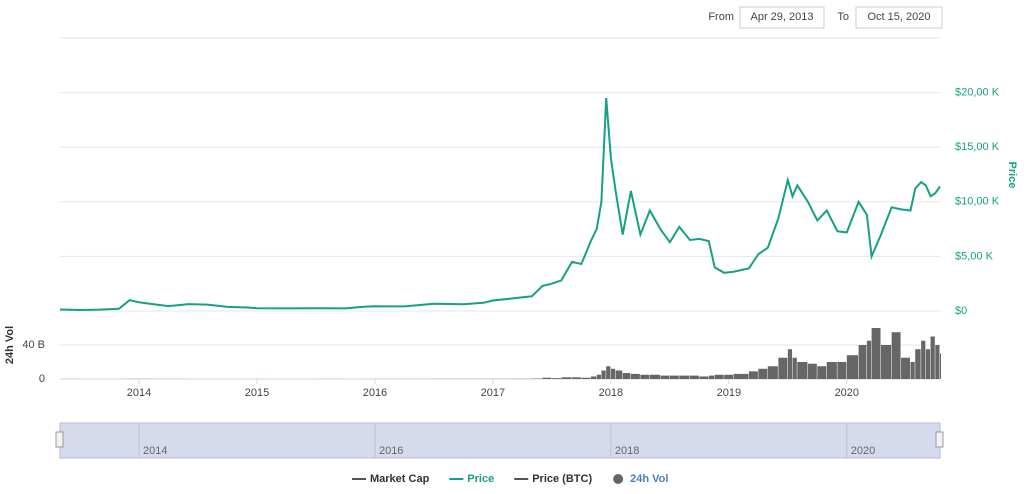 Image resolution: width=1024 pixels, height=494 pixels. Describe the element at coordinates (33, 345) in the screenshot. I see `y2-tick-label: 40 B` at that location.